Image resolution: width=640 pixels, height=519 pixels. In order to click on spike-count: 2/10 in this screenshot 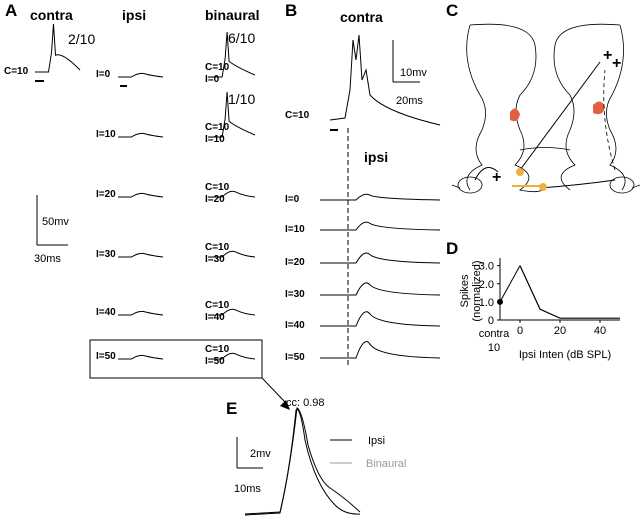, I will do `click(81, 39)`.